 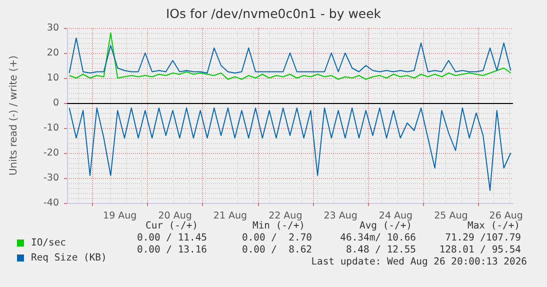 I want to click on y-tick-label: 30, so click(x=52, y=28).